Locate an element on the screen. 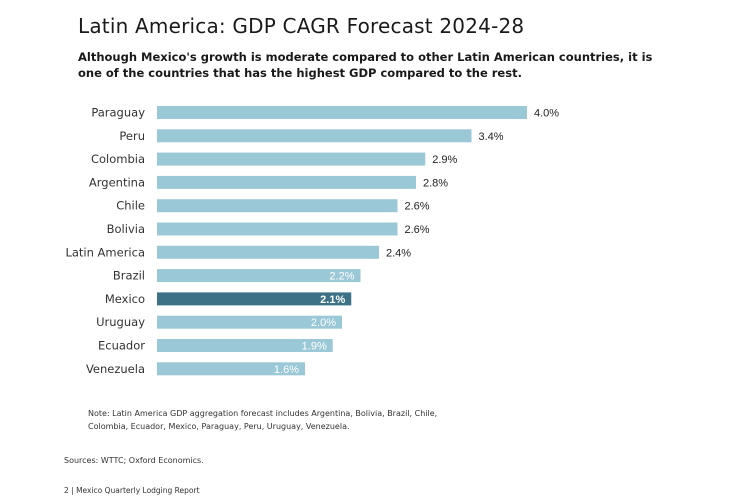 The width and height of the screenshot is (734, 500). sources-text: Sources: WTTC; Oxford Economics. is located at coordinates (134, 460).